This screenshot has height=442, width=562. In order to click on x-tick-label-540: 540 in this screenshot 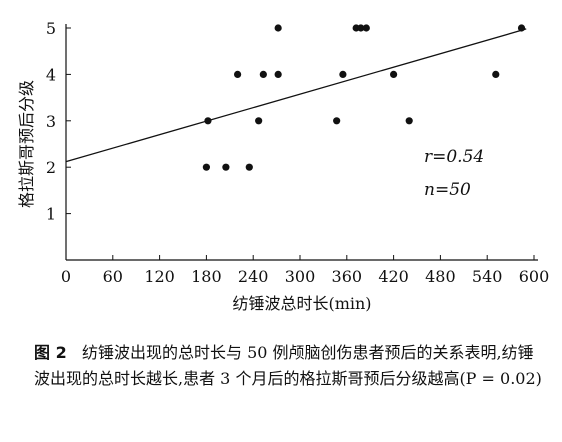, I will do `click(487, 276)`.